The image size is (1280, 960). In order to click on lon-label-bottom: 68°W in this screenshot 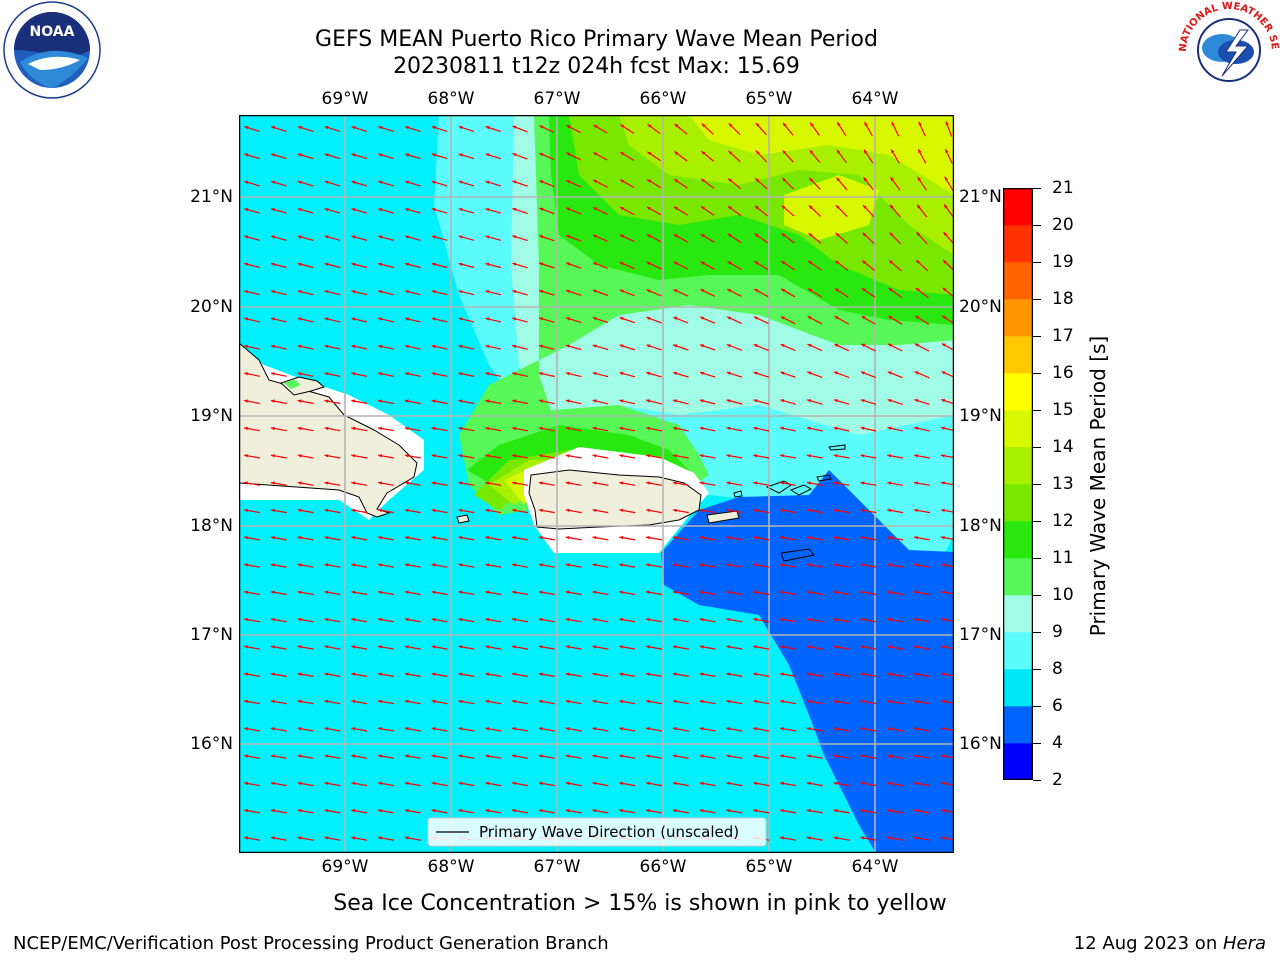, I will do `click(451, 867)`.